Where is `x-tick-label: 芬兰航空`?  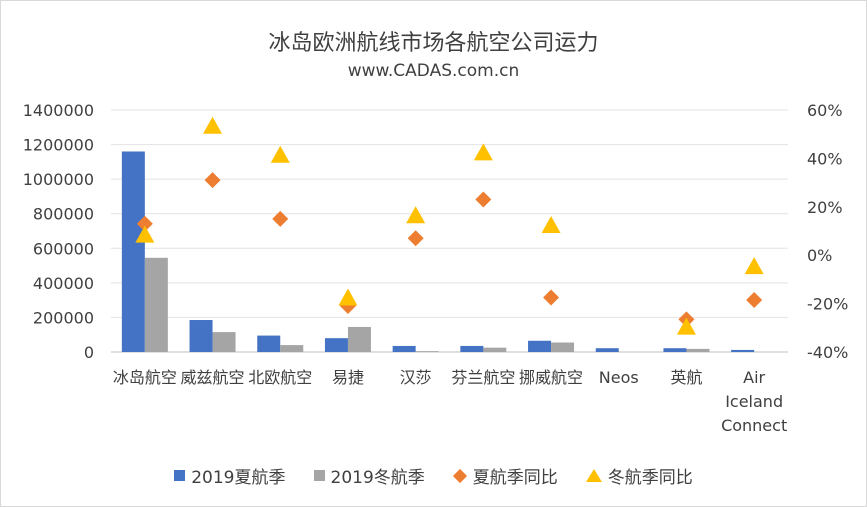
x-tick-label: 芬兰航空 is located at coordinates (483, 377).